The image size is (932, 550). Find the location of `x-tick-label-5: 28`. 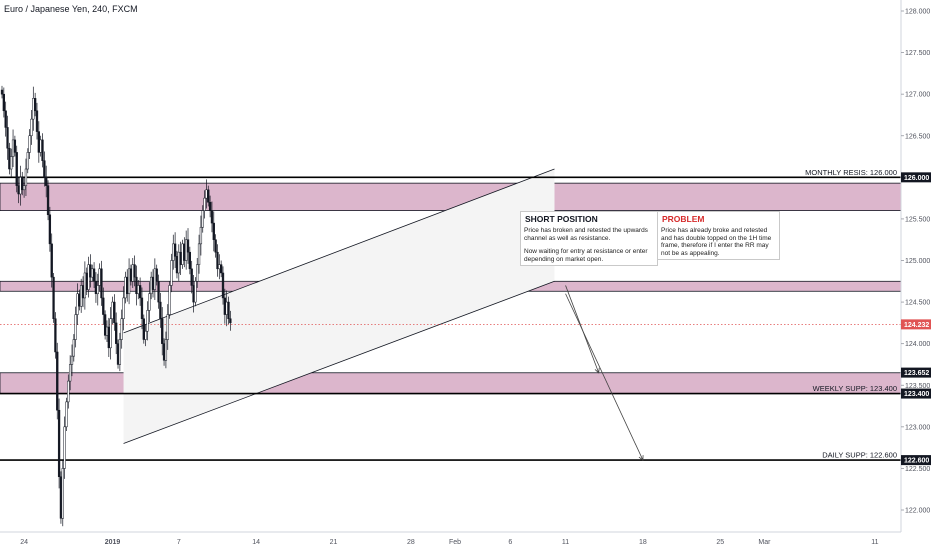

x-tick-label-5: 28 is located at coordinates (411, 542).